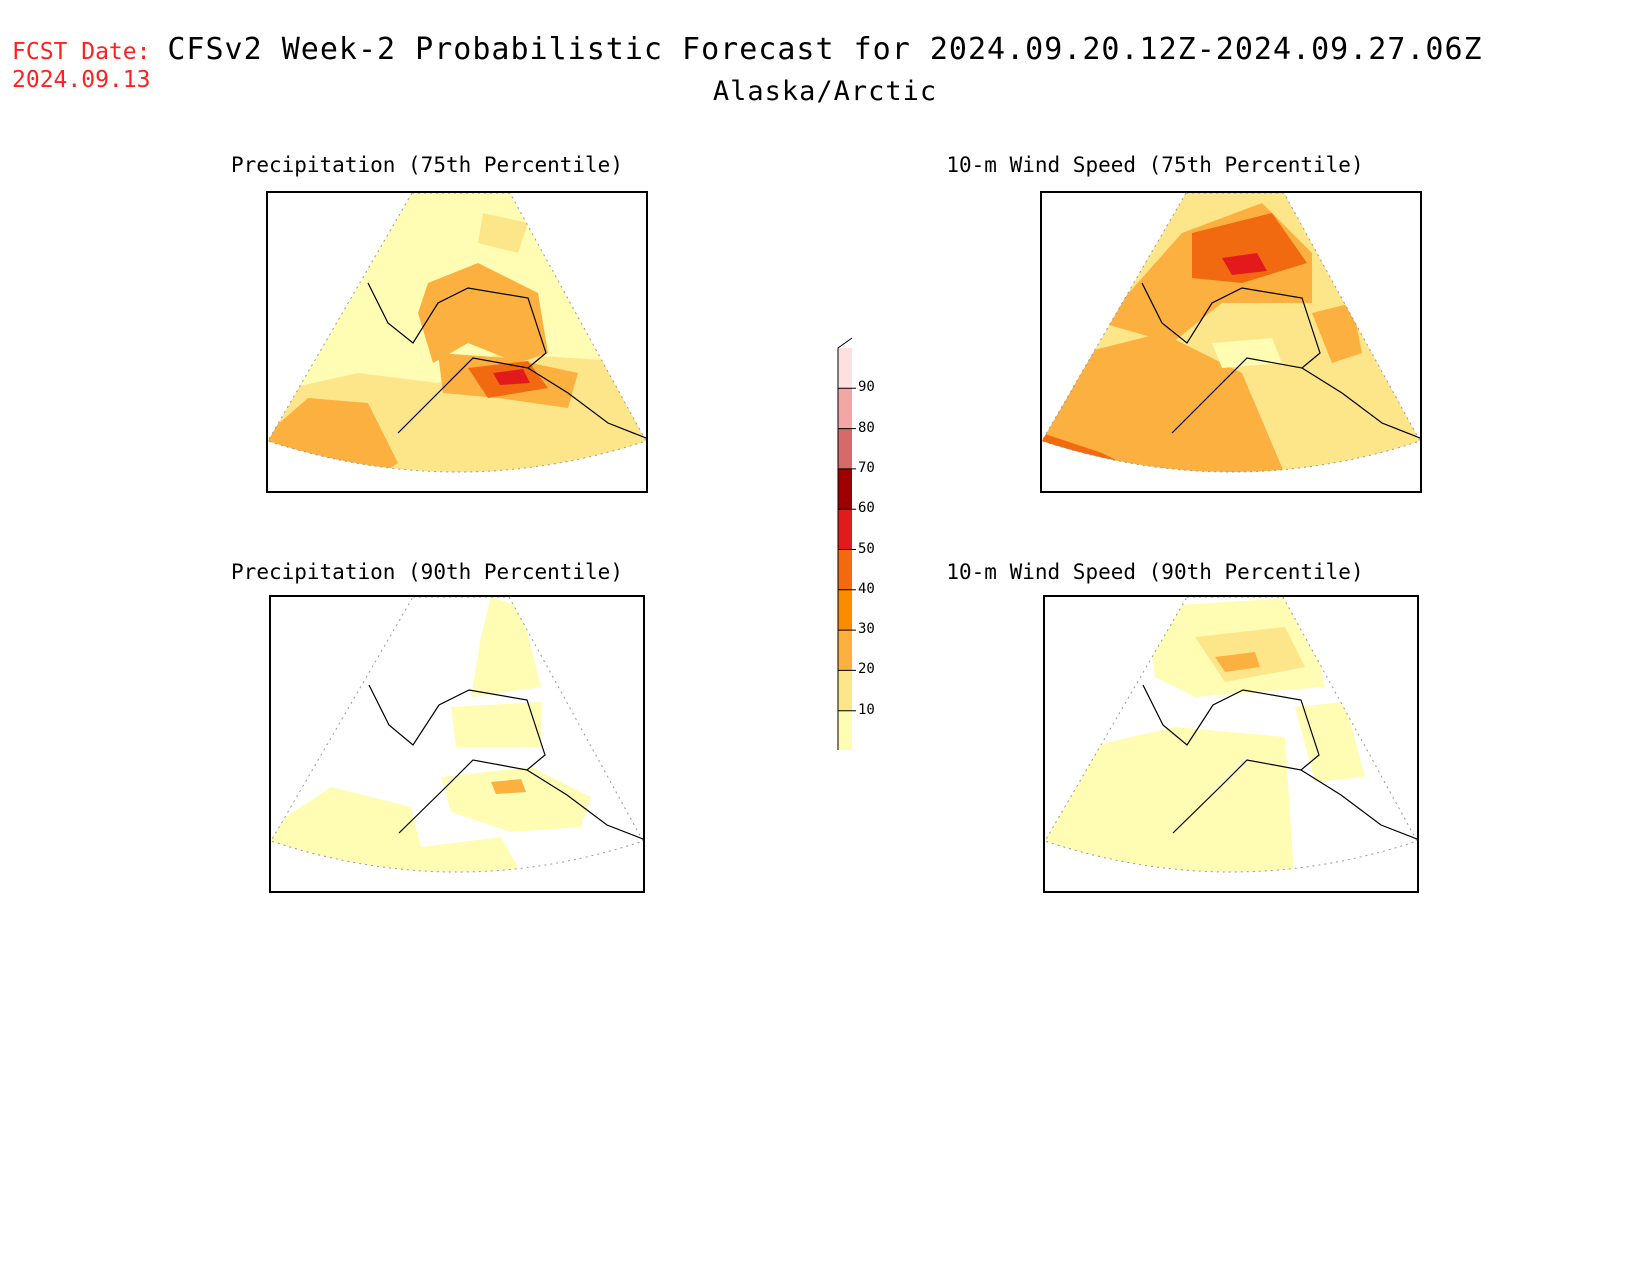 This screenshot has width=1650, height=1275. Describe the element at coordinates (866, 548) in the screenshot. I see `colorbar-tick-label: 50` at that location.